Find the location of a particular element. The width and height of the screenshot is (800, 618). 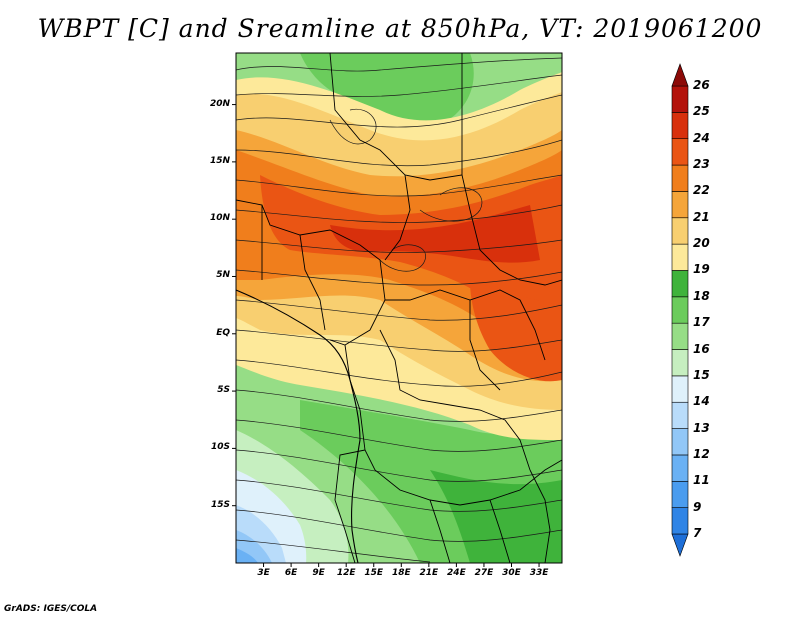

lon-tick-label: 30E is located at coordinates (511, 573).